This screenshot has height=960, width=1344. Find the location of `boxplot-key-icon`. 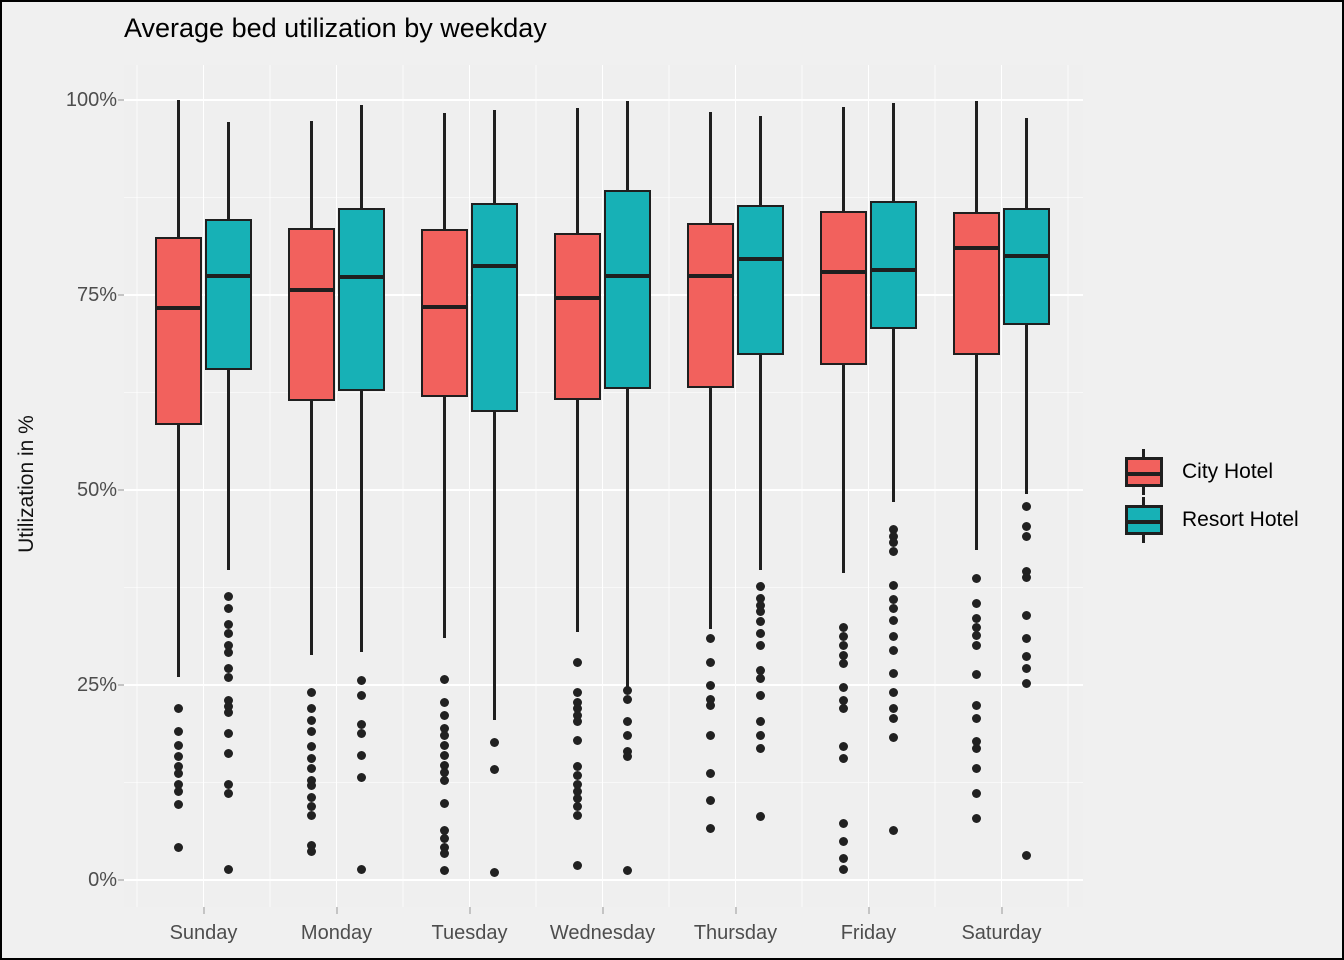

boxplot-key-icon is located at coordinates (1144, 520).